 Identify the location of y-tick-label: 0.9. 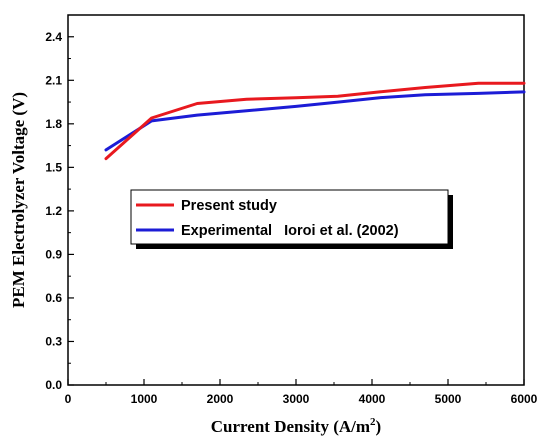
(53, 254).